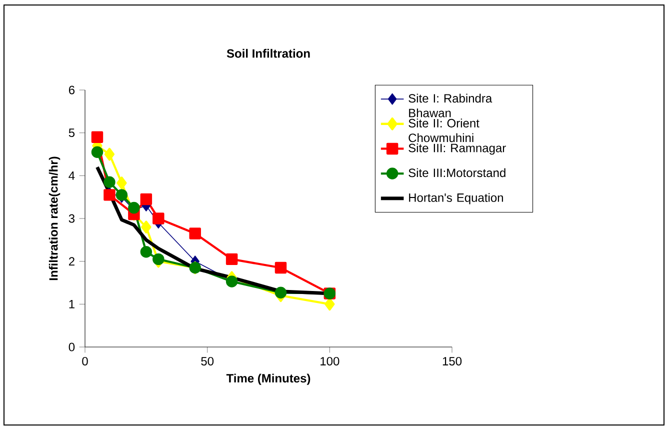 The width and height of the screenshot is (670, 429). Describe the element at coordinates (457, 173) in the screenshot. I see `legend-label: Site III:Motorstand` at that location.